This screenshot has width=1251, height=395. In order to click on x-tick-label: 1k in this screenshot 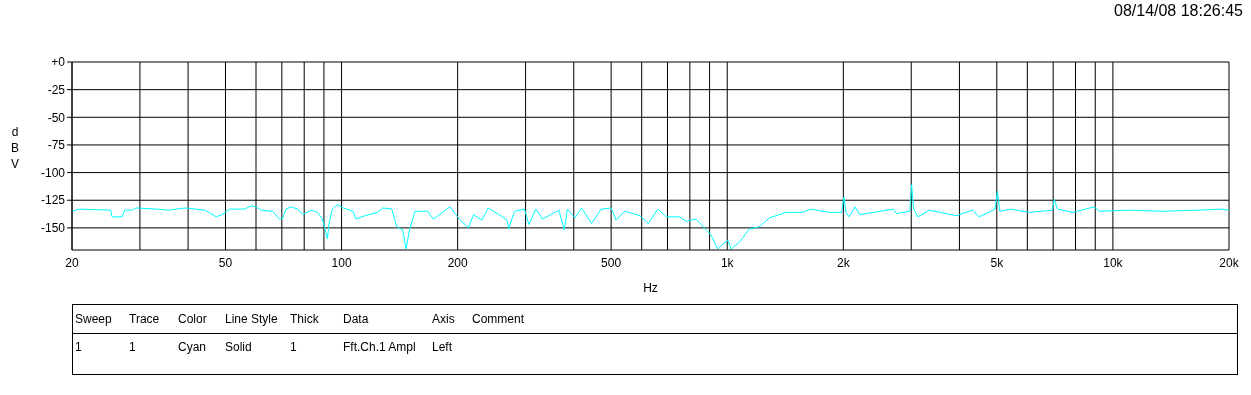, I will do `click(727, 262)`.